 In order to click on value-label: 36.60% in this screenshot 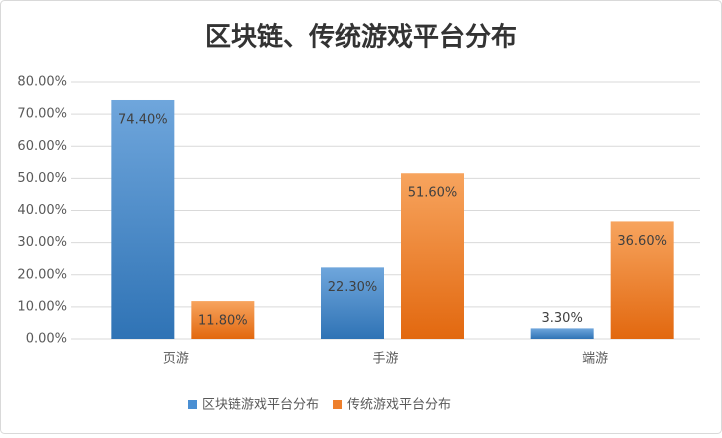, I will do `click(642, 241)`.